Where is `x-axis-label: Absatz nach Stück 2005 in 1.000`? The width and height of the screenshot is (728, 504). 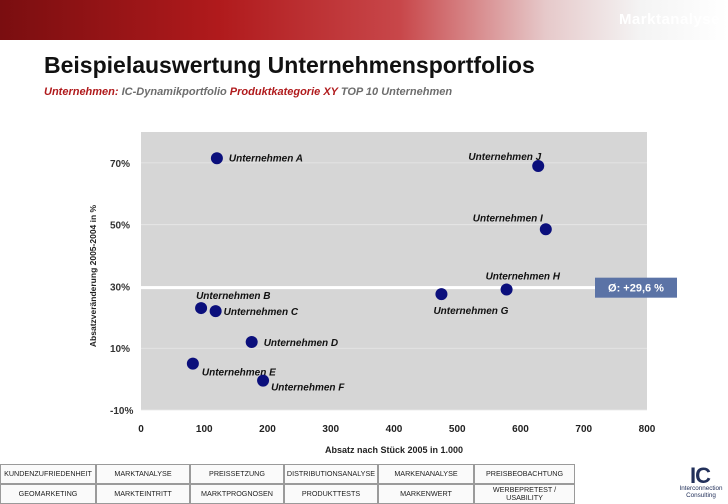
x-axis-label: Absatz nach Stück 2005 in 1.000 is located at coordinates (394, 450).